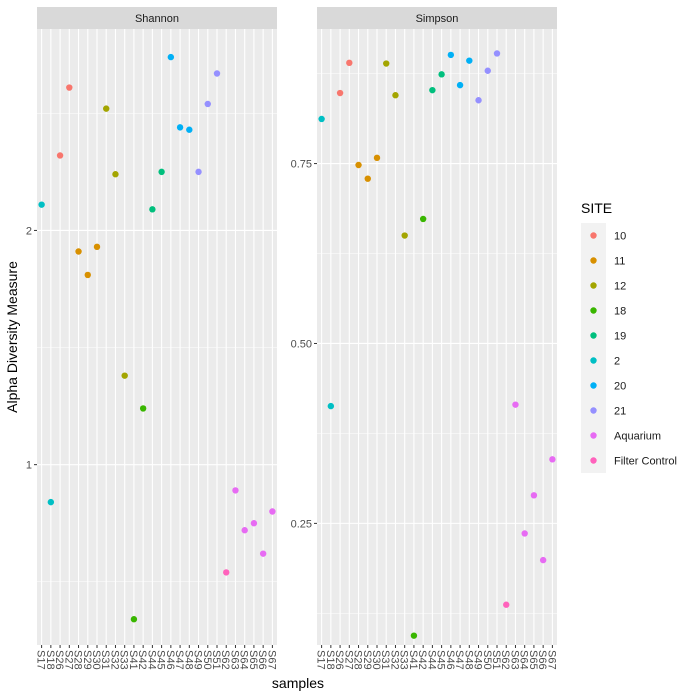 This screenshot has height=695, width=692. I want to click on data-point-simpson-s45, so click(441, 74).